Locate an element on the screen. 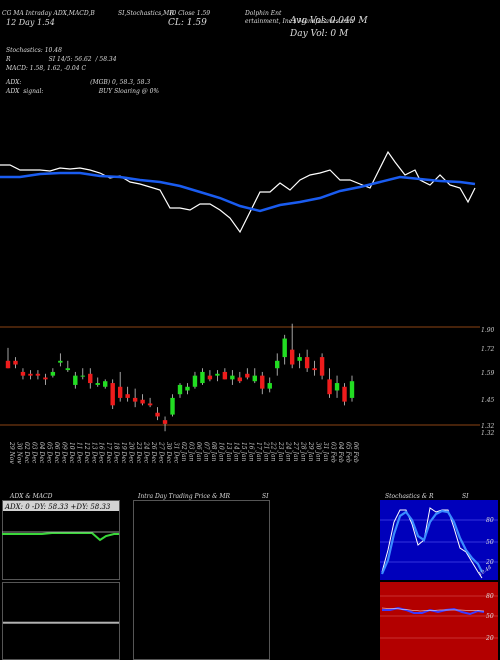 Image resolution: width=500 pixels, height=660 pixels. date-label: 31 Jan is located at coordinates (325, 452).